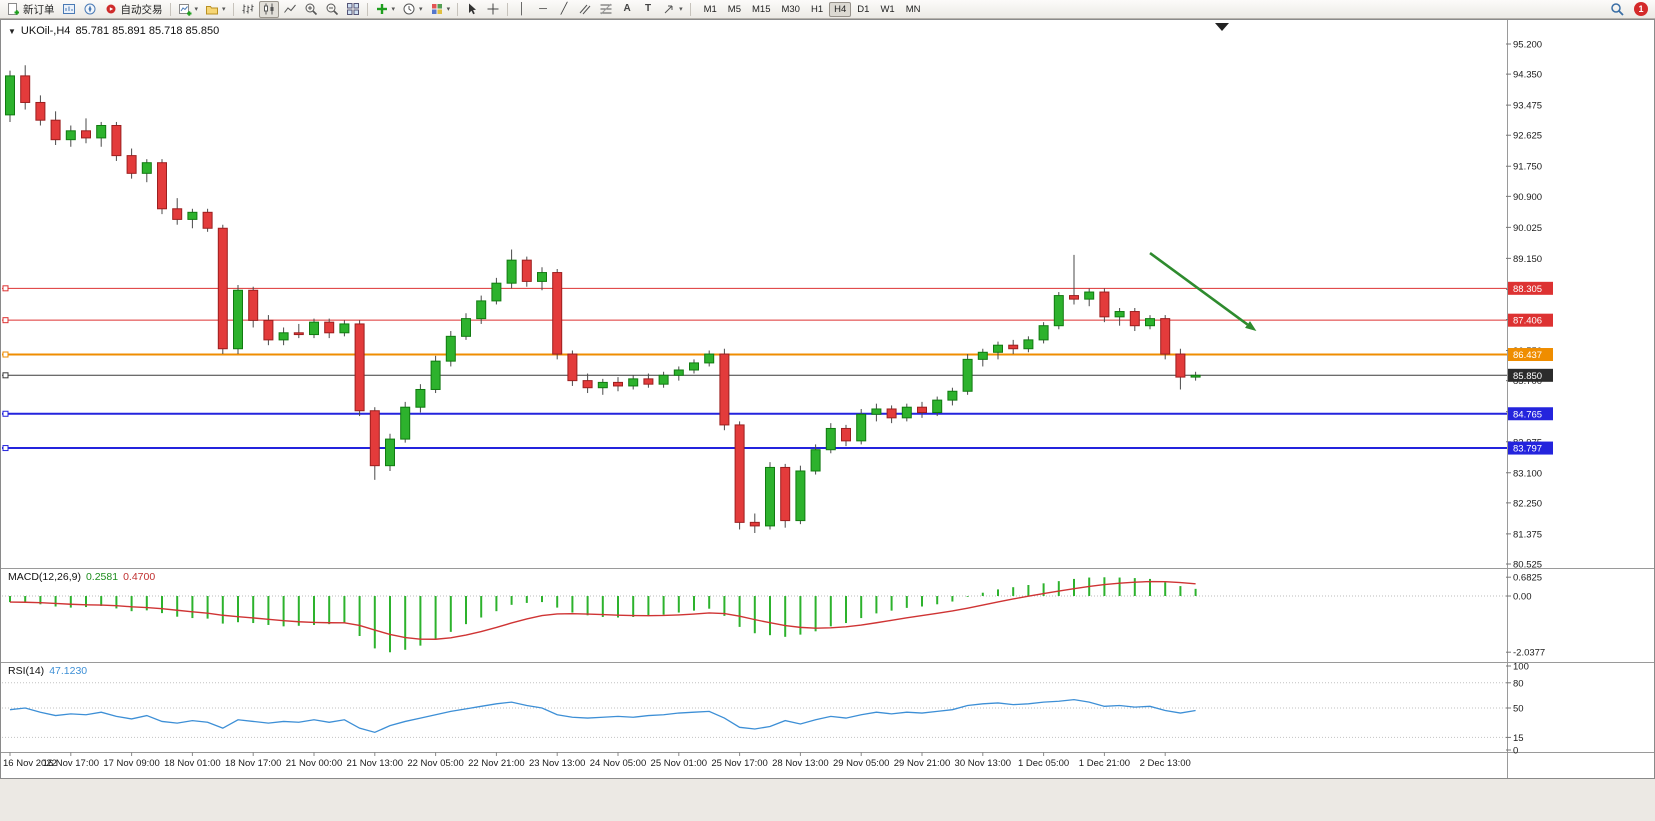 The image size is (1655, 821). Describe the element at coordinates (1251, 326) in the screenshot. I see `trend-arrow-head` at that location.